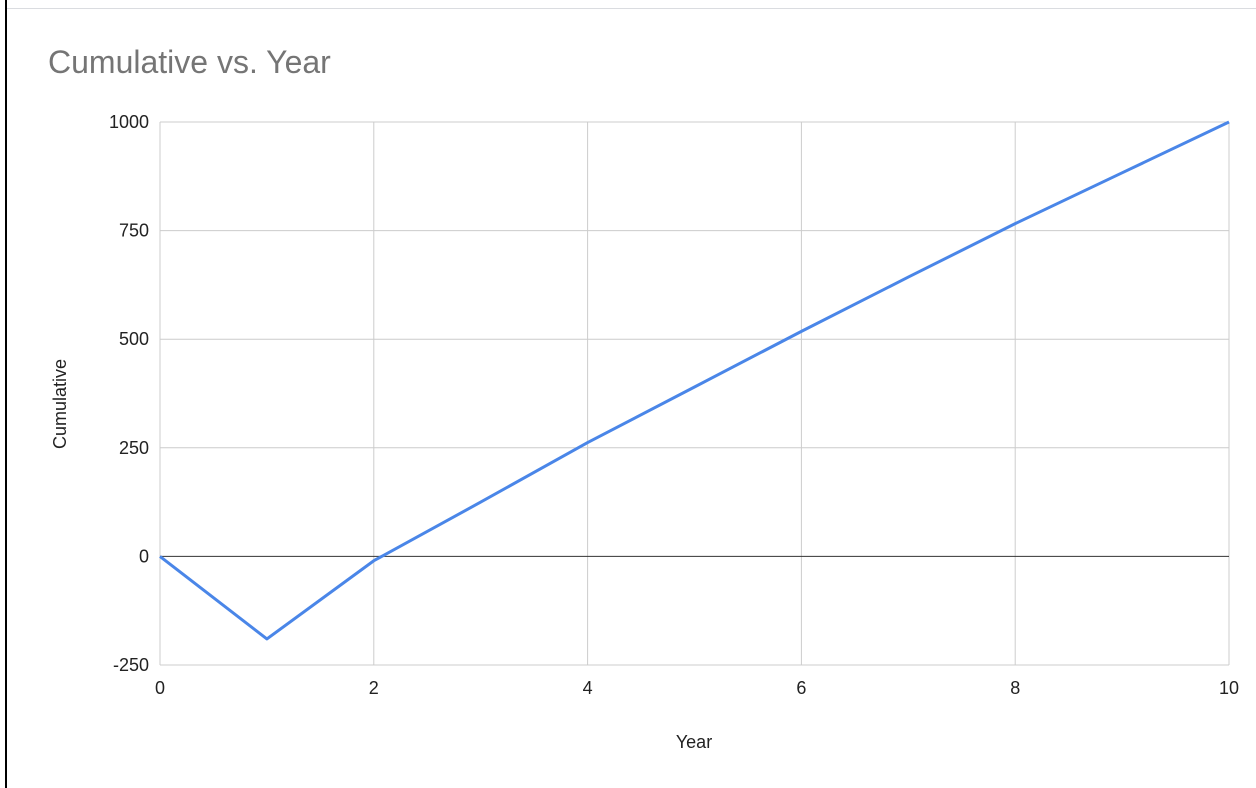 Image resolution: width=1256 pixels, height=788 pixels. Describe the element at coordinates (6, 394) in the screenshot. I see `left-border` at that location.